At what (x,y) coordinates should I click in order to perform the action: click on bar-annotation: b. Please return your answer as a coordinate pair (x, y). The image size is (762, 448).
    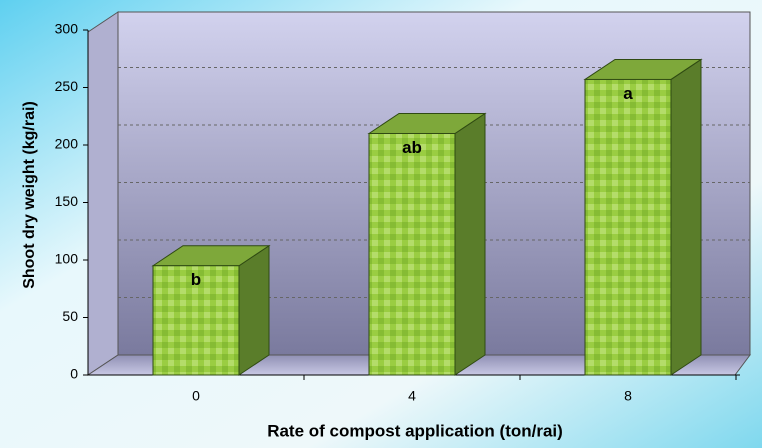
    Looking at the image, I should click on (196, 279).